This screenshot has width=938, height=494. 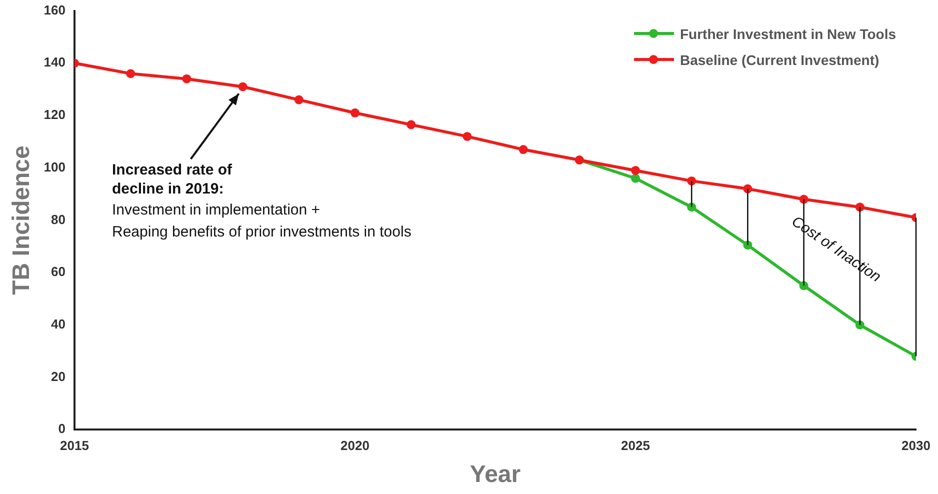 What do you see at coordinates (55, 114) in the screenshot?
I see `y-tick-label: 120` at bounding box center [55, 114].